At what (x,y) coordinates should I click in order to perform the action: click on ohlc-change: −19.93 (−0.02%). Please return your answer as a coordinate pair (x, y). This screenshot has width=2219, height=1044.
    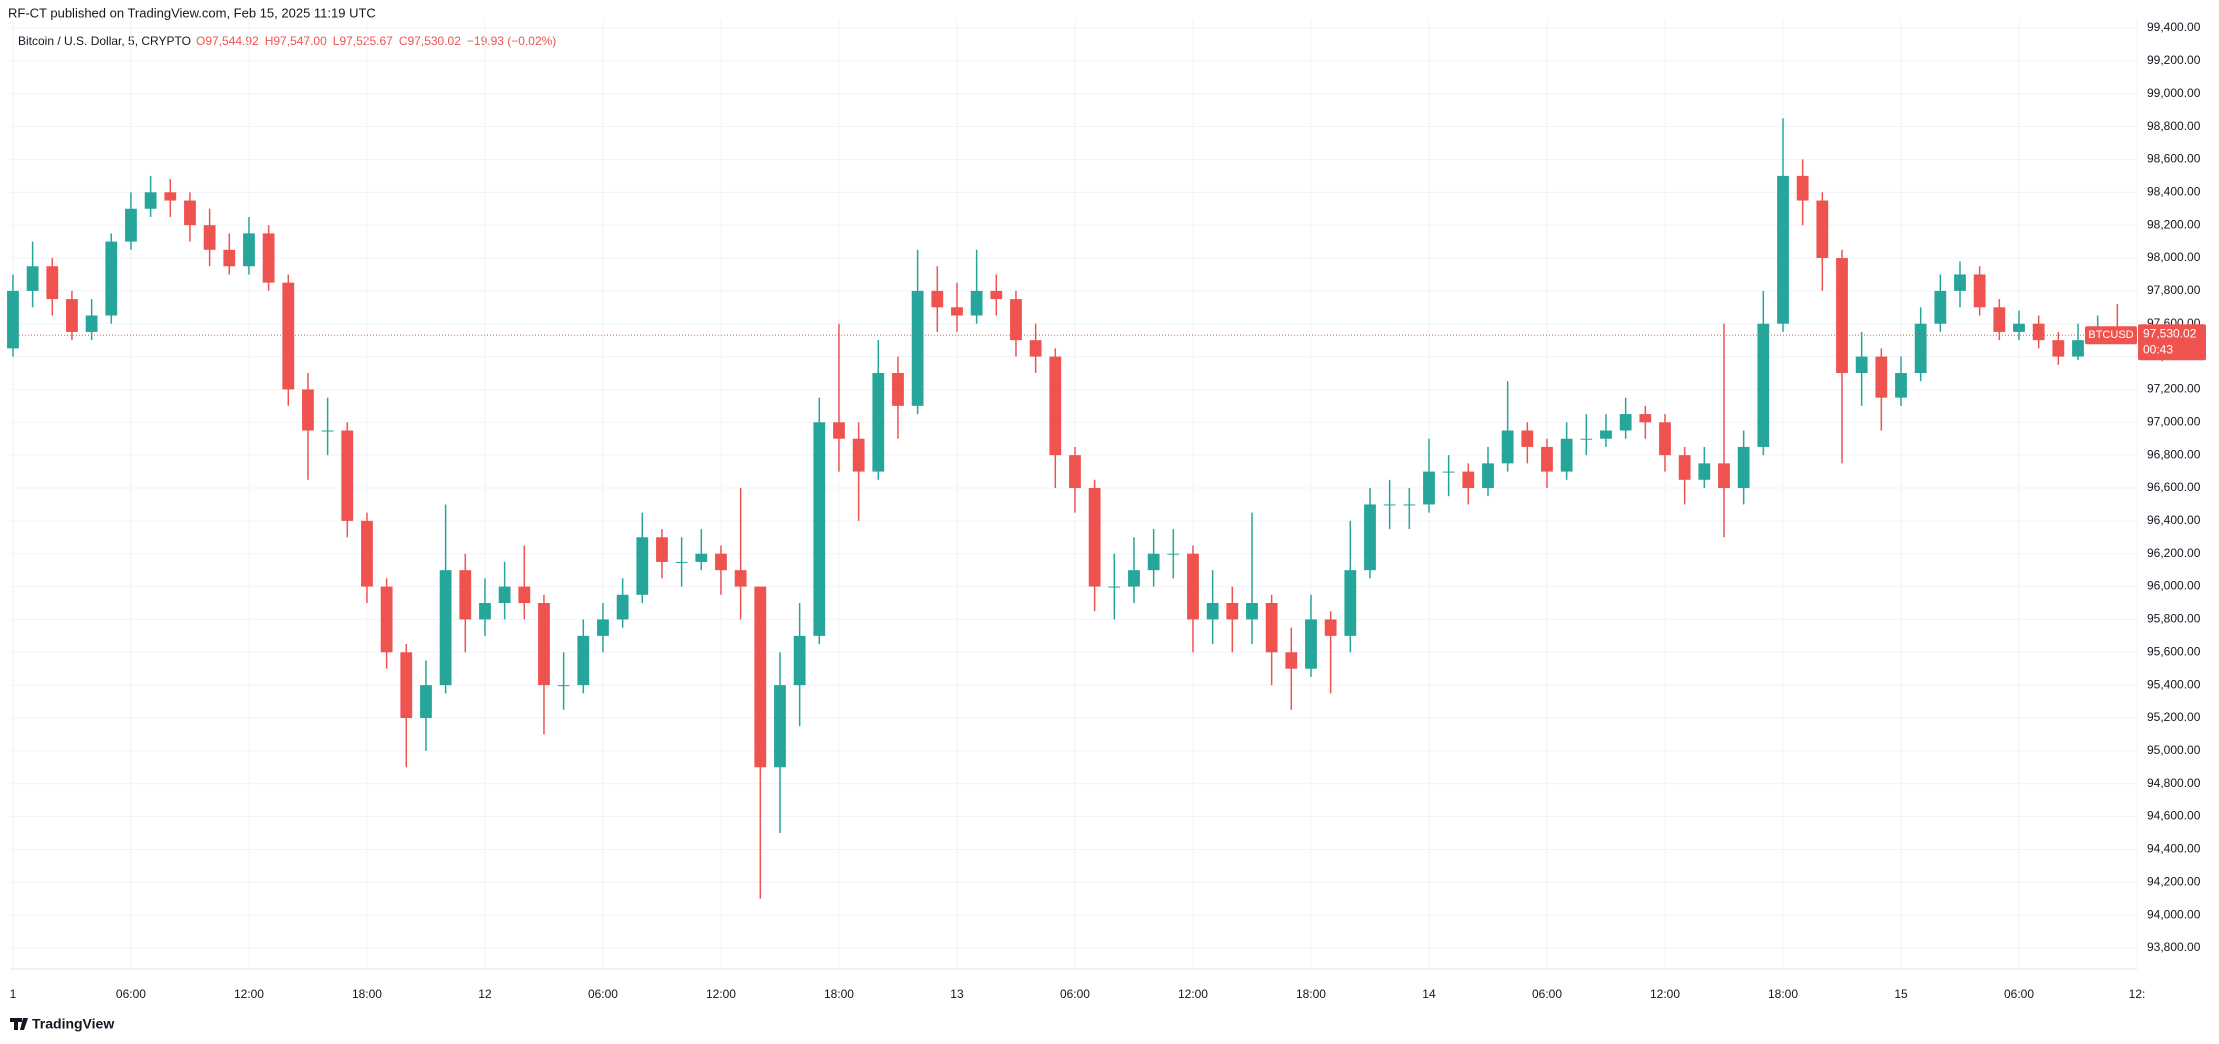
    Looking at the image, I should click on (511, 41).